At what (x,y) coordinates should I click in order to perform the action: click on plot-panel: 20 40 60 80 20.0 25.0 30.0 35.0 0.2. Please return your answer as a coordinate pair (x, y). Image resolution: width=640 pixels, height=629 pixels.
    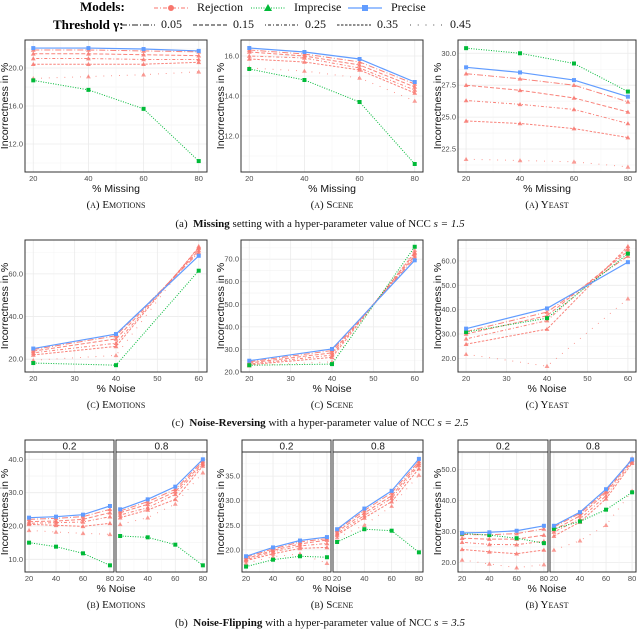
    Looking at the image, I should click on (278, 511).